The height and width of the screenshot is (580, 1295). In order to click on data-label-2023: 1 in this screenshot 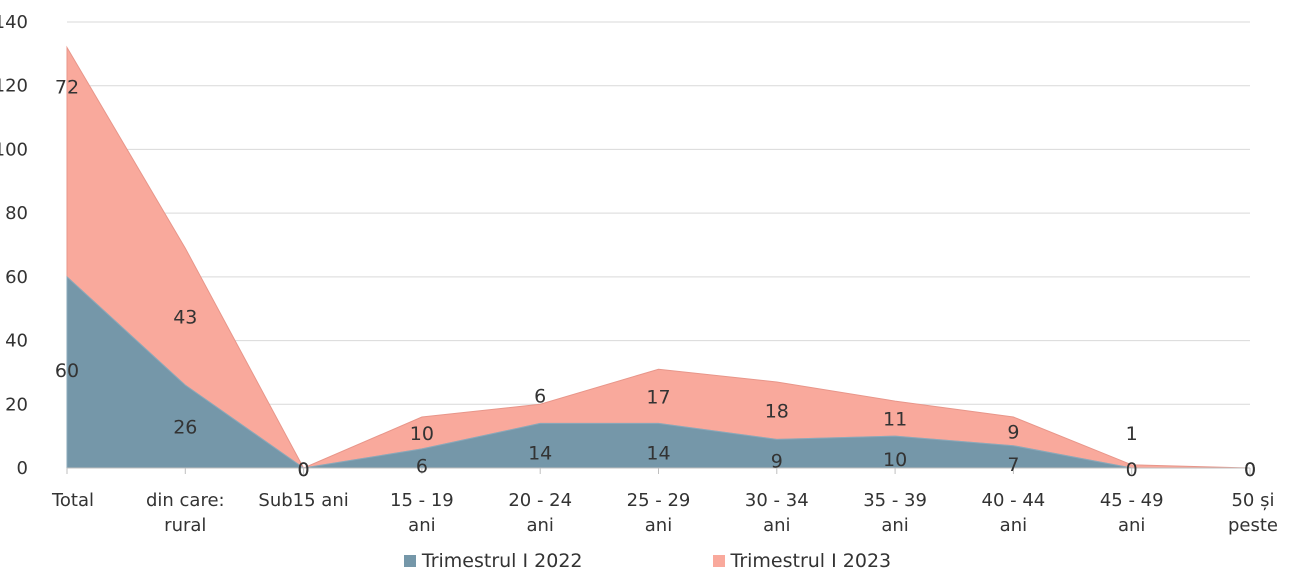, I will do `click(1132, 434)`.